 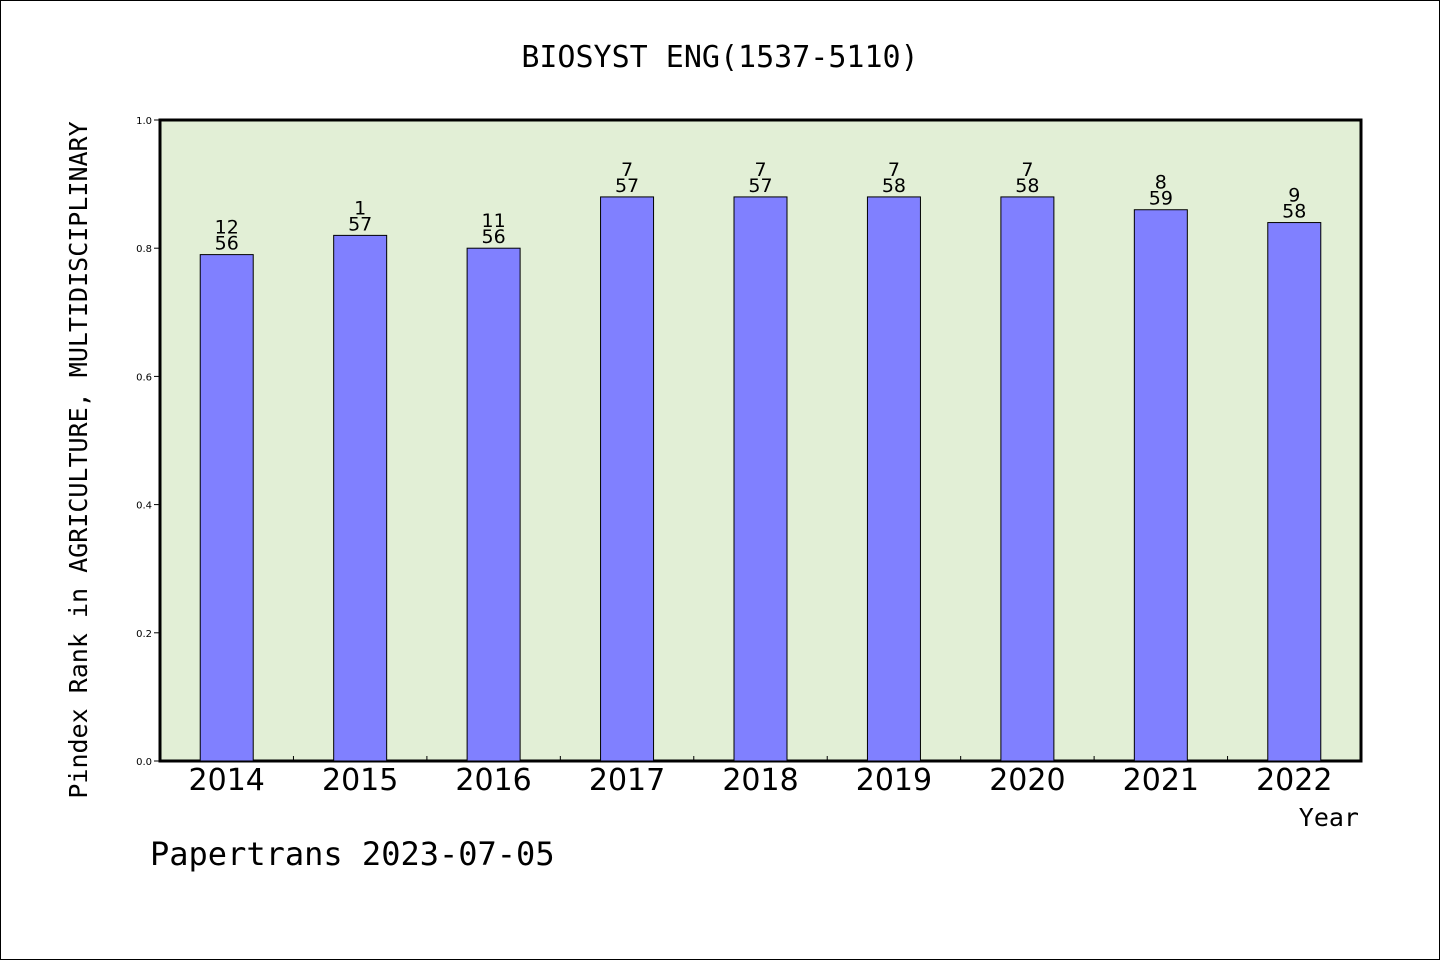 What do you see at coordinates (148, 442) in the screenshot?
I see `y-axis-ticks: 0.0 0.2 0.4 0.6 0.8 1.0` at bounding box center [148, 442].